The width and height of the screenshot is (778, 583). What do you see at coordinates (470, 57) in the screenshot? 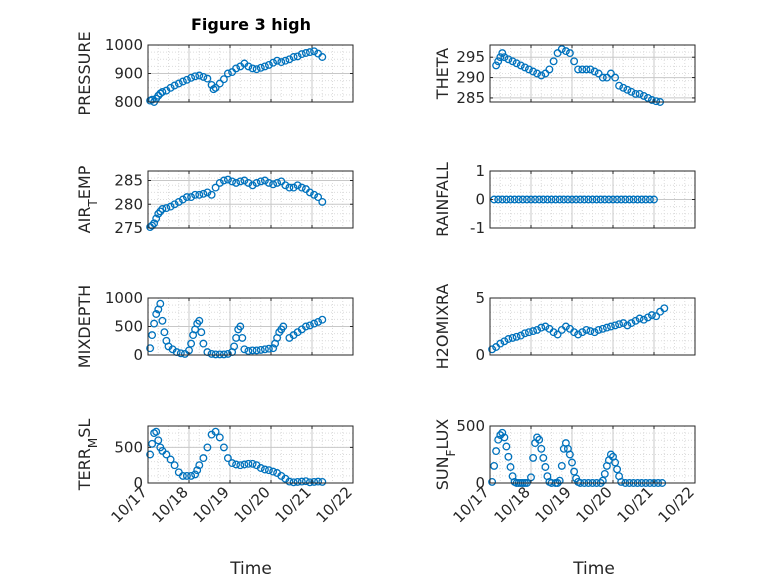
I see `y-tick-label: 295` at bounding box center [470, 57].